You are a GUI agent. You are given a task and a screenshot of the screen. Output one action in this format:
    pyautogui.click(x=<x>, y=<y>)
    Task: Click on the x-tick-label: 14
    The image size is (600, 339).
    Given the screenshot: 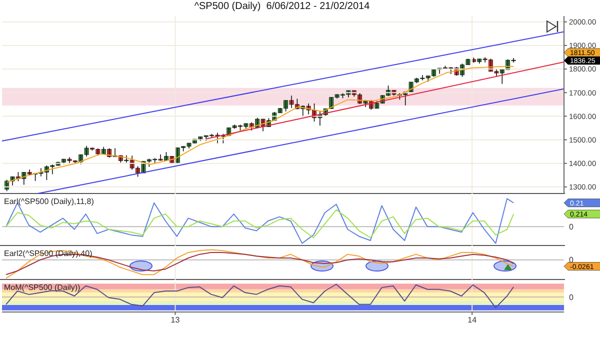 What is the action you would take?
    pyautogui.click(x=473, y=320)
    